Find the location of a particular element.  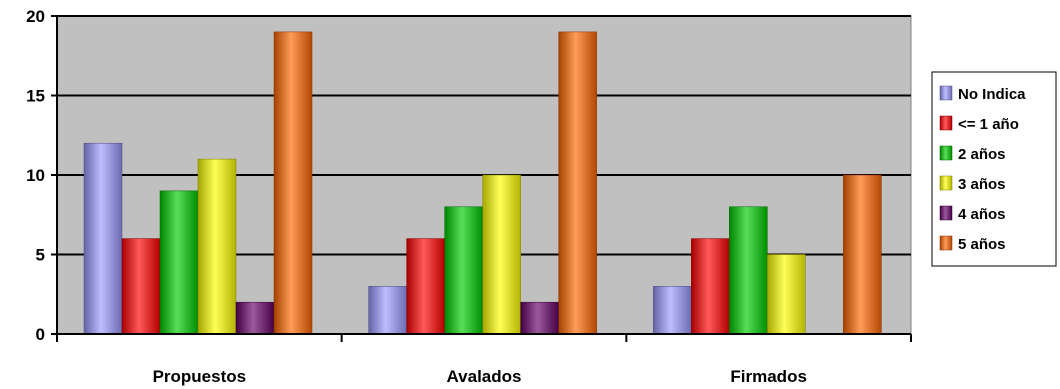

legend-label: 4 años is located at coordinates (982, 214).